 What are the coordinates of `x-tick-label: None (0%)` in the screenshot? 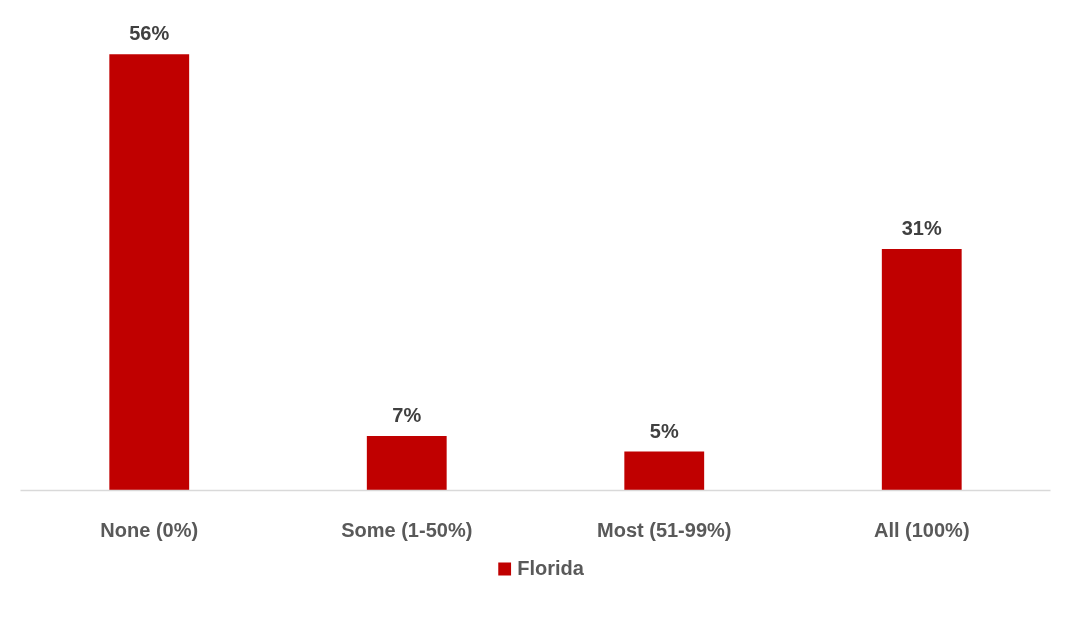 It's located at (149, 529).